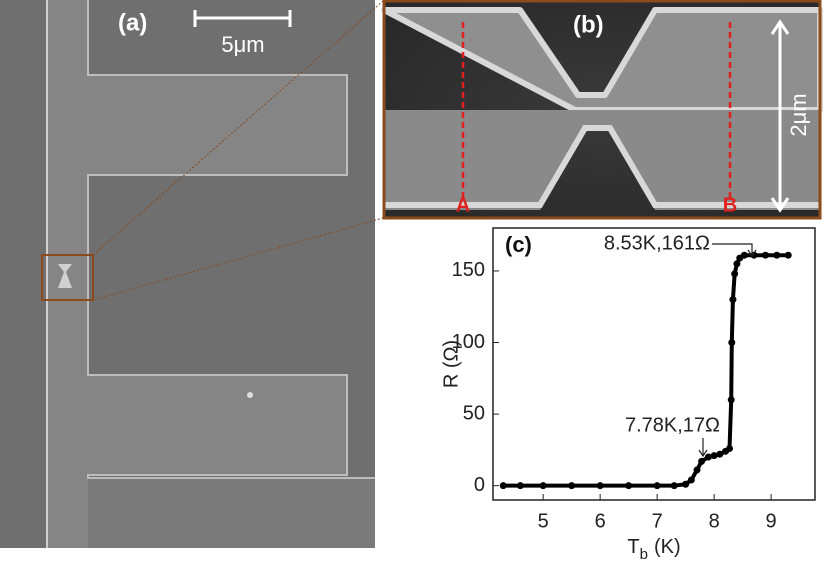 Image resolution: width=830 pixels, height=577 pixels. I want to click on x-axis-label: Tb (K), so click(653, 549).